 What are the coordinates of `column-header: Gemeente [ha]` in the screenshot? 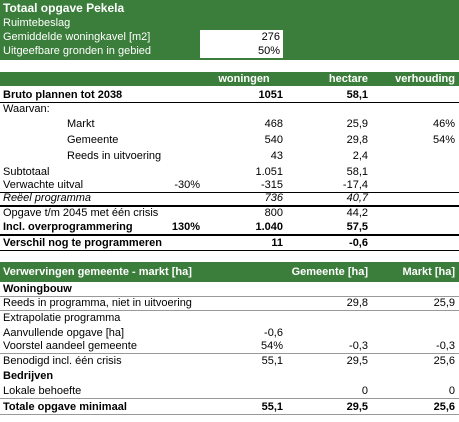 It's located at (329, 272).